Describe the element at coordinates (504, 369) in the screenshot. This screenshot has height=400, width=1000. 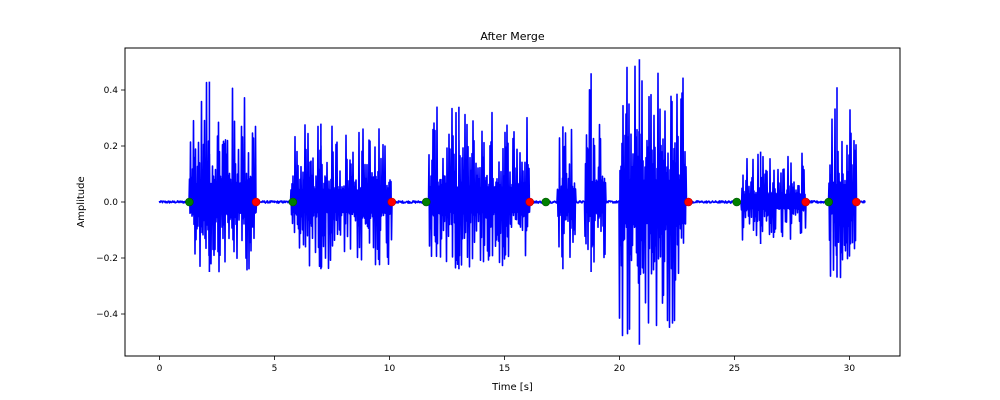
I see `x-tick-label: 15` at that location.